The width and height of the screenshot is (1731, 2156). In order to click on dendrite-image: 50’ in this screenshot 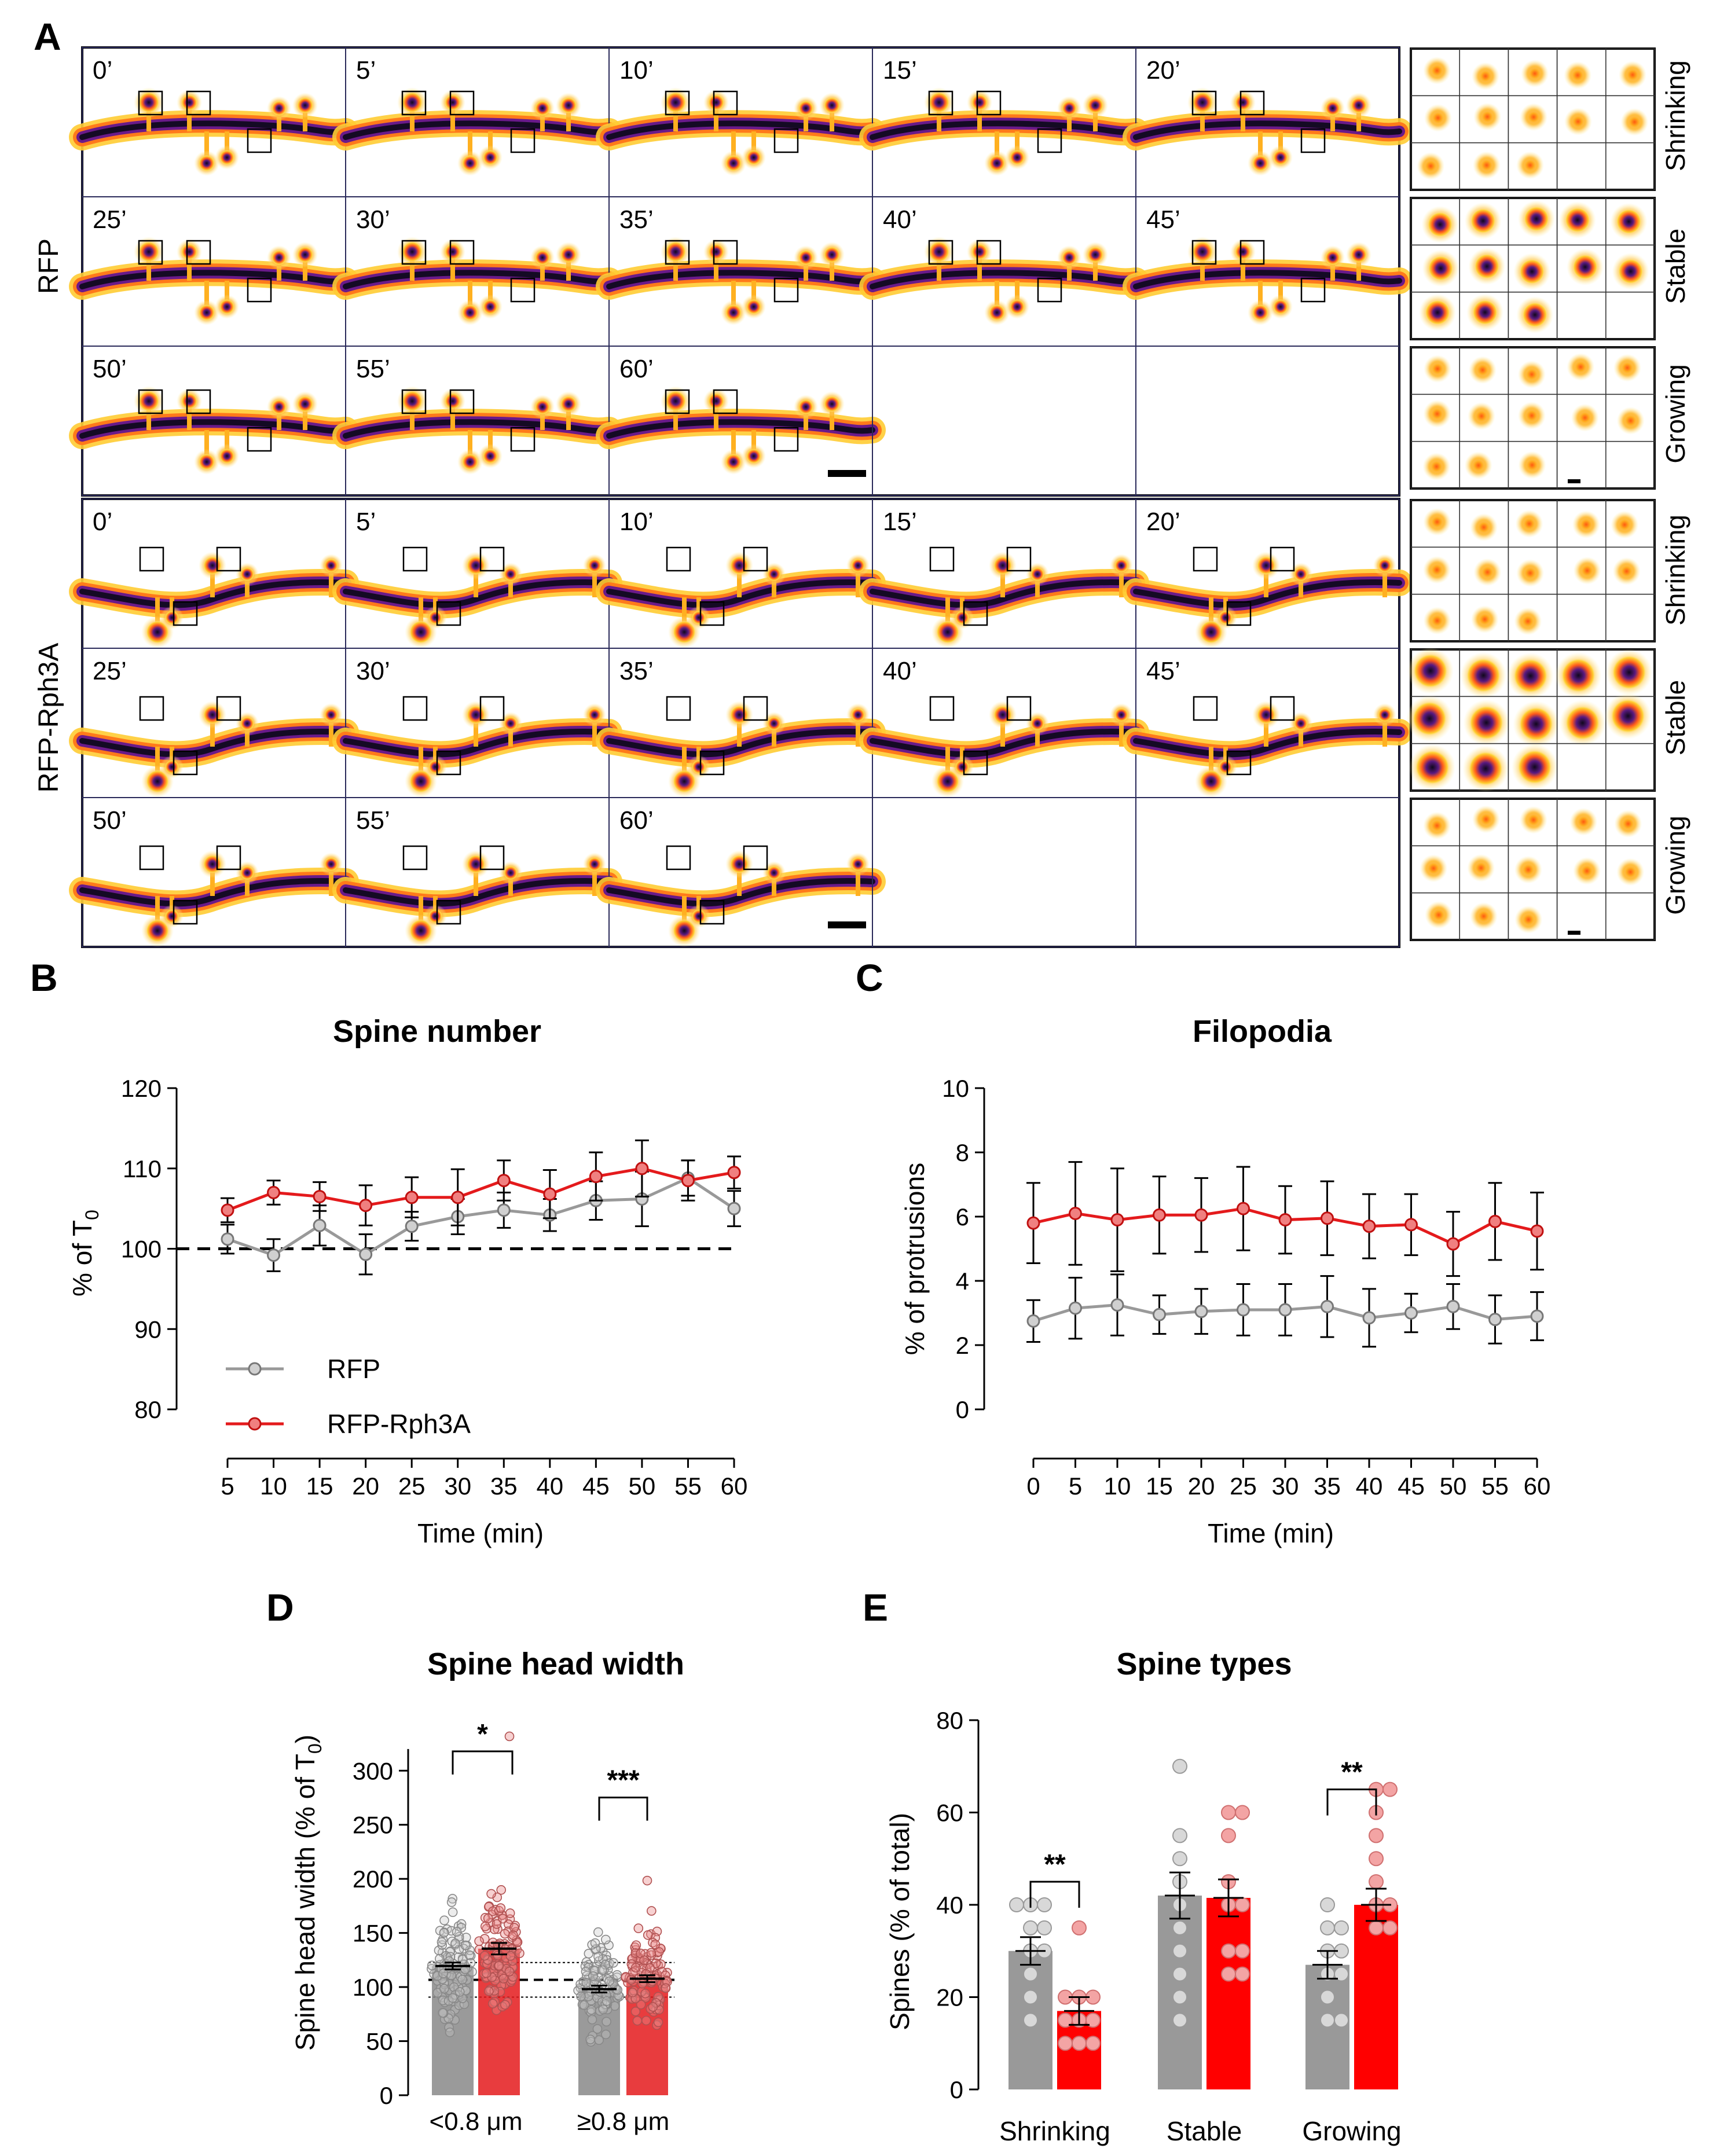, I will do `click(214, 415)`.